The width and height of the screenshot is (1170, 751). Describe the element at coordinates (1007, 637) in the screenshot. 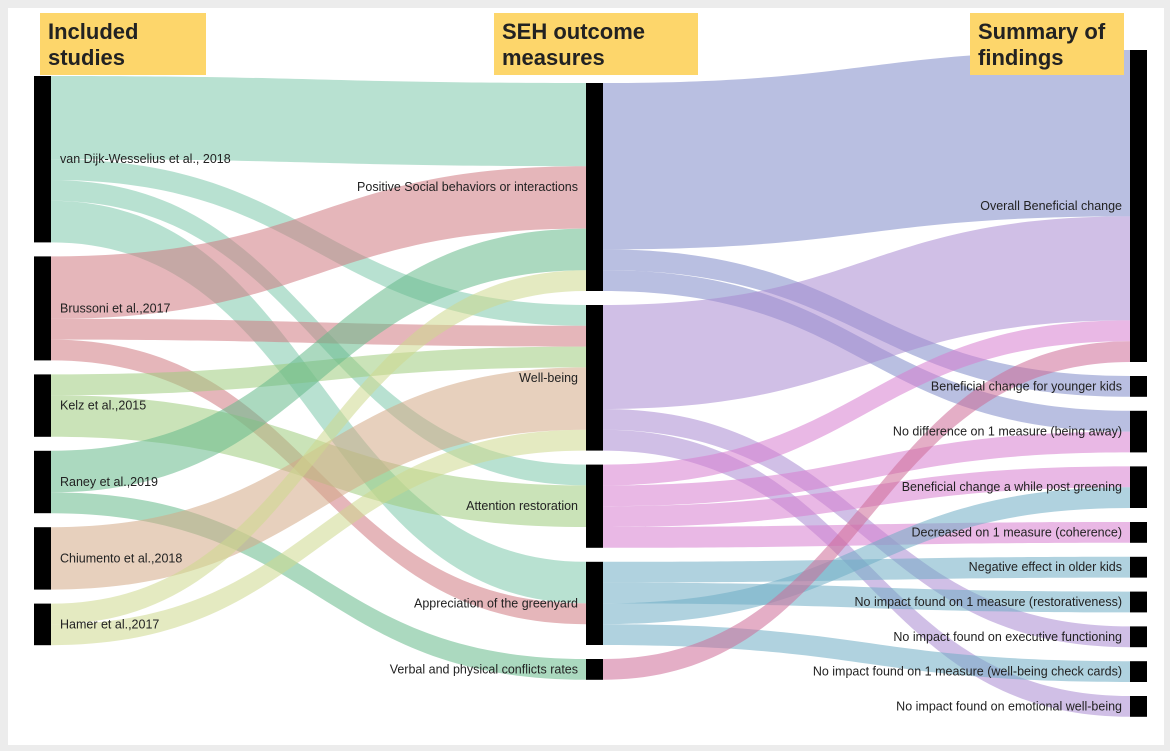

I see `finding-label-nie: No impact found on executive functioning` at that location.